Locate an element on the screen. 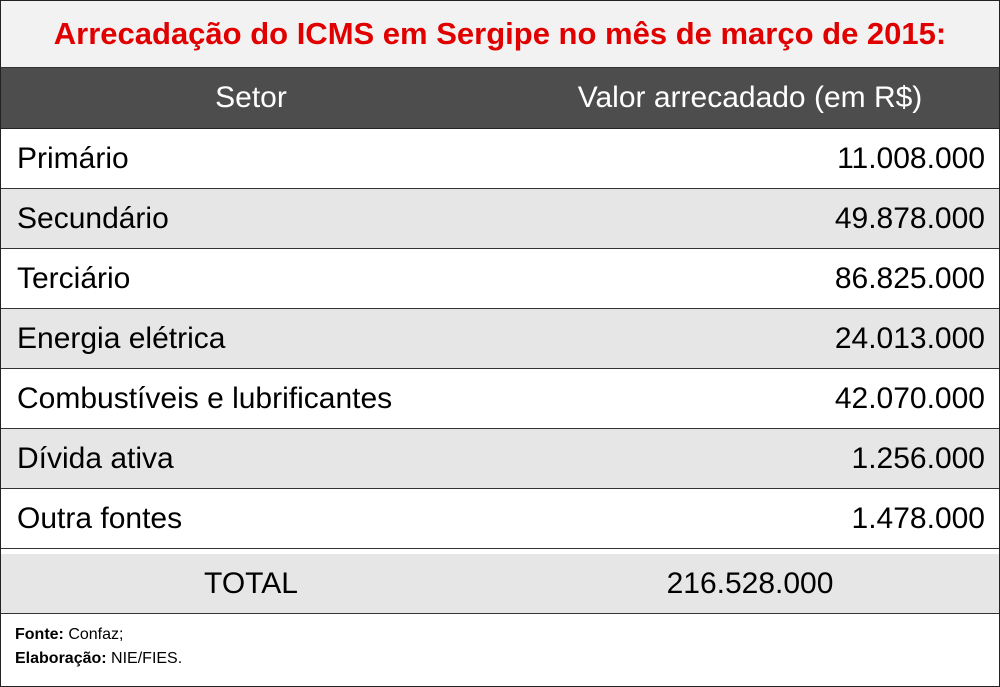 This screenshot has width=1000, height=687. total-row: TOTAL 216.528.000 is located at coordinates (500, 584).